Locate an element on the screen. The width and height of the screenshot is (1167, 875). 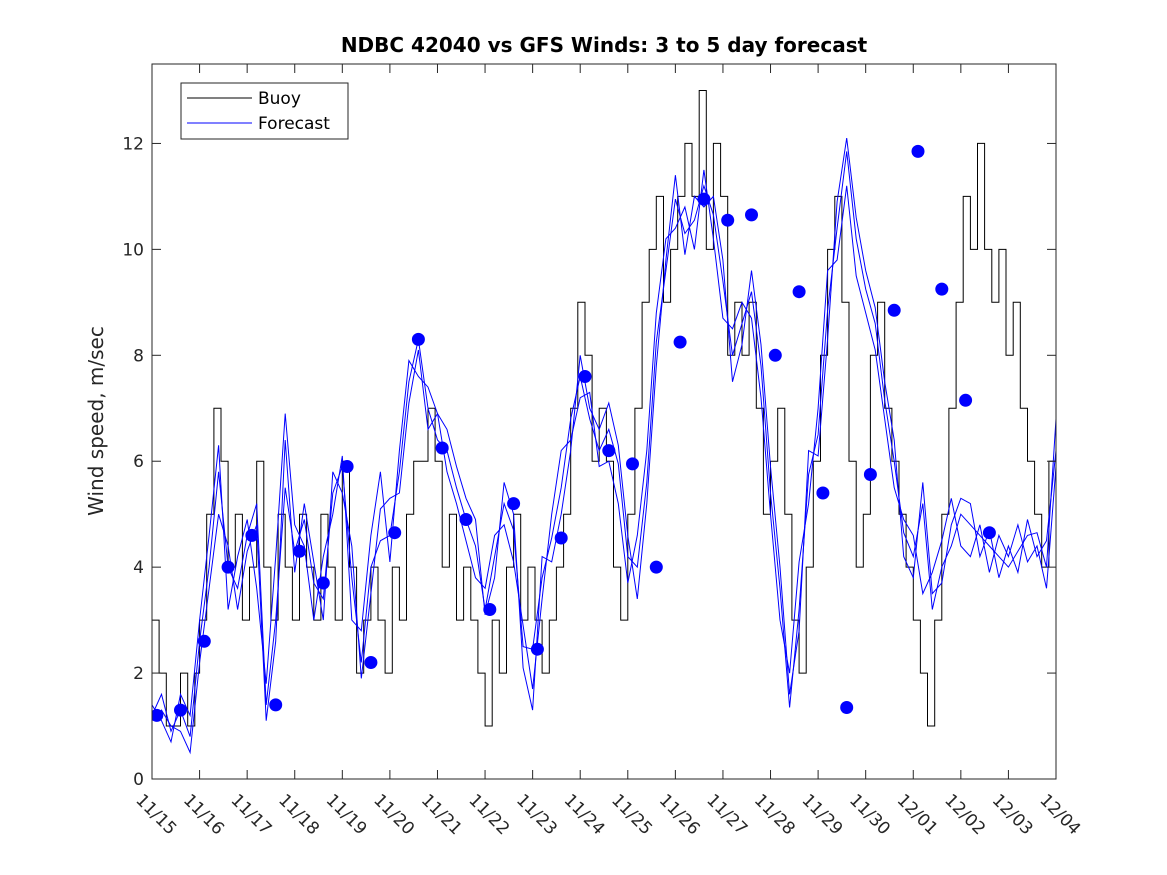
y-tick-label: 4 is located at coordinates (138, 568).